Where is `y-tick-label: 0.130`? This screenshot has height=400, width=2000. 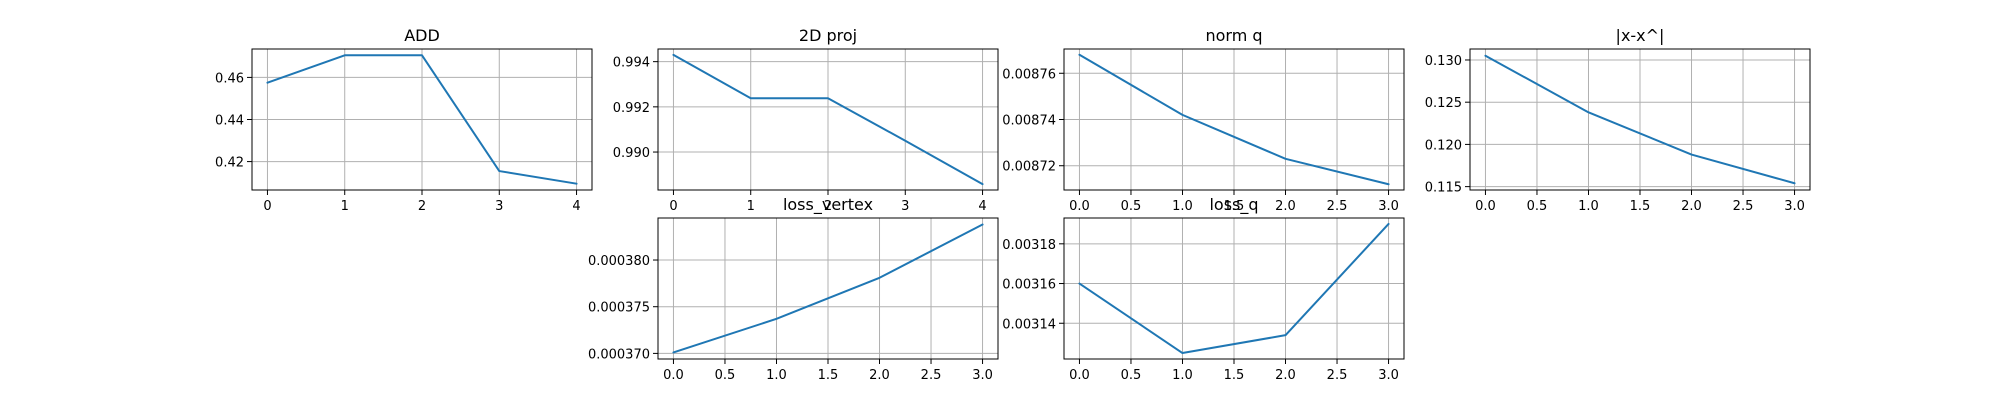
y-tick-label: 0.130 is located at coordinates (1443, 61).